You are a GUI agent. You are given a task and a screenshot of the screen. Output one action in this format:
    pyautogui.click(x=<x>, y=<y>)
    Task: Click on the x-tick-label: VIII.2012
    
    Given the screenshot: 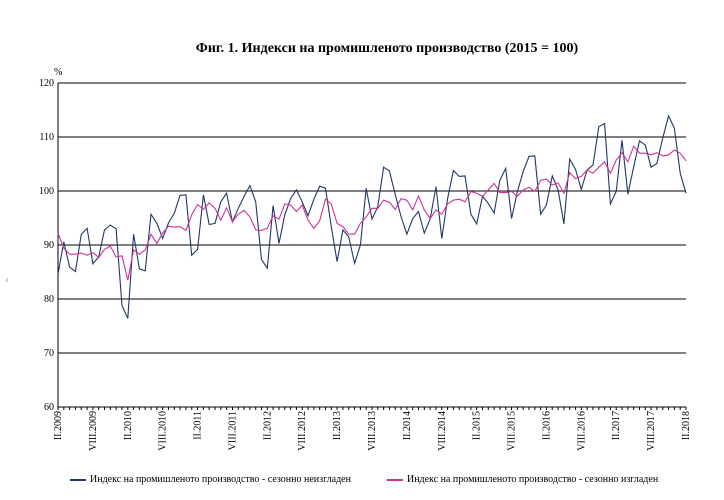 What is the action you would take?
    pyautogui.click(x=302, y=431)
    